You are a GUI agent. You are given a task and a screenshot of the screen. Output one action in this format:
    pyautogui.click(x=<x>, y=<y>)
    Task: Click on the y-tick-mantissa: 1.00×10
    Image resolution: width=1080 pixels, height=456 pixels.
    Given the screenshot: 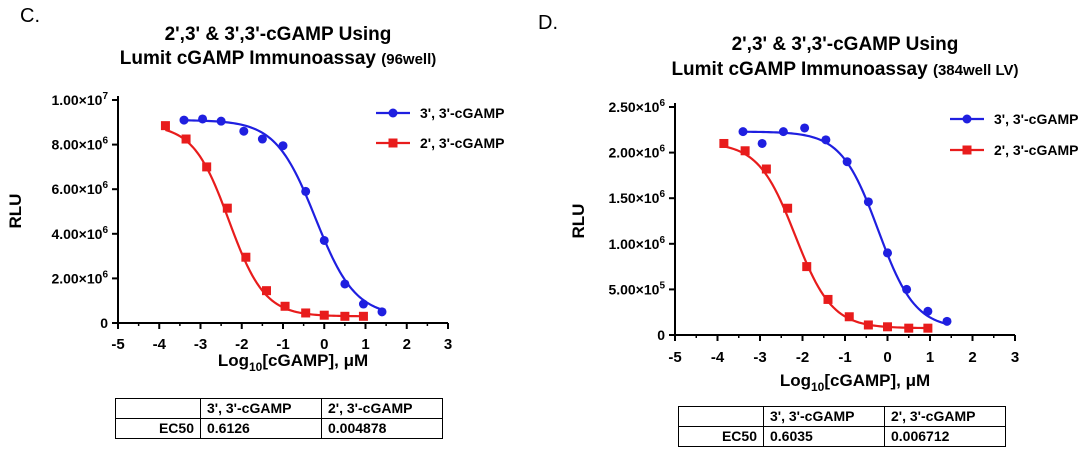 What is the action you would take?
    pyautogui.click(x=76, y=100)
    